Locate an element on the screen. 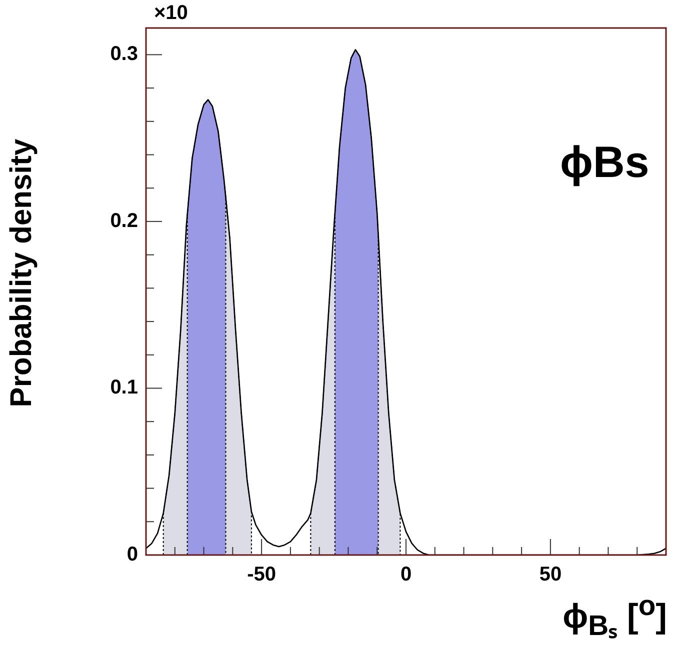  x-tick-label: 50 is located at coordinates (550, 575).